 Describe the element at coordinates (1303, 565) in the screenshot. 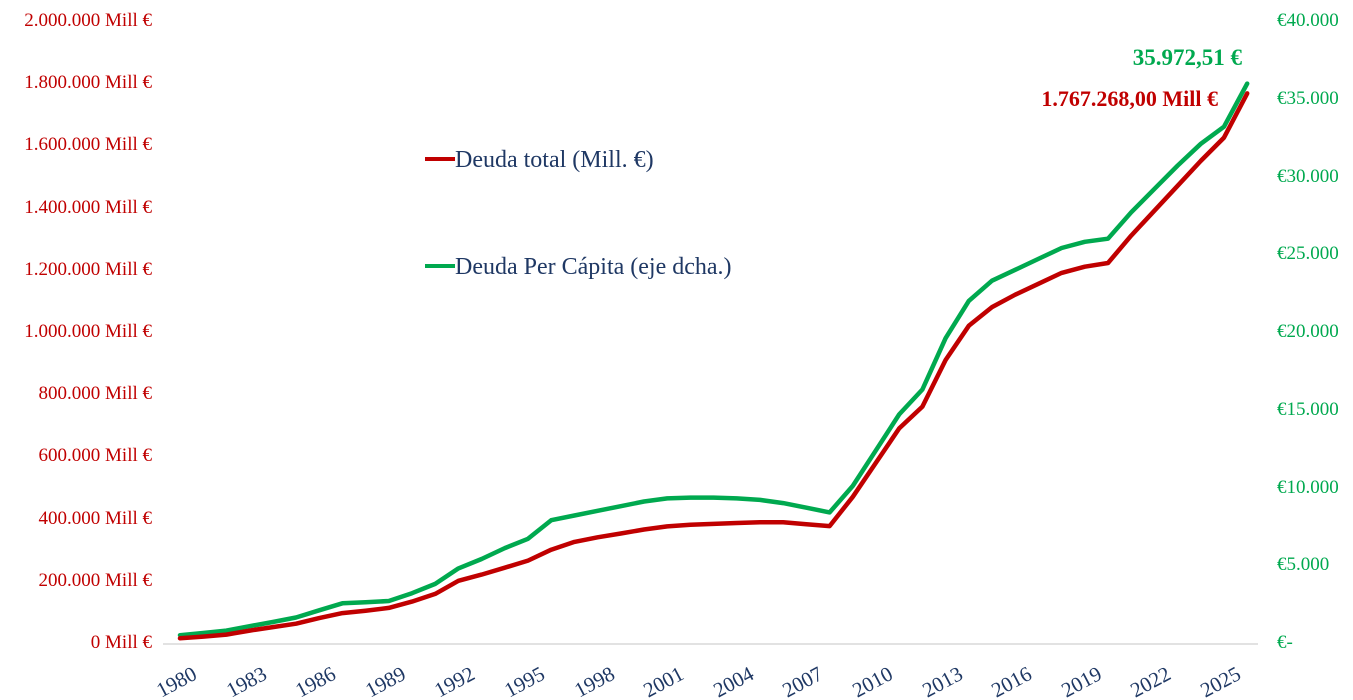

I see `right-axis-tick: €5.000` at that location.